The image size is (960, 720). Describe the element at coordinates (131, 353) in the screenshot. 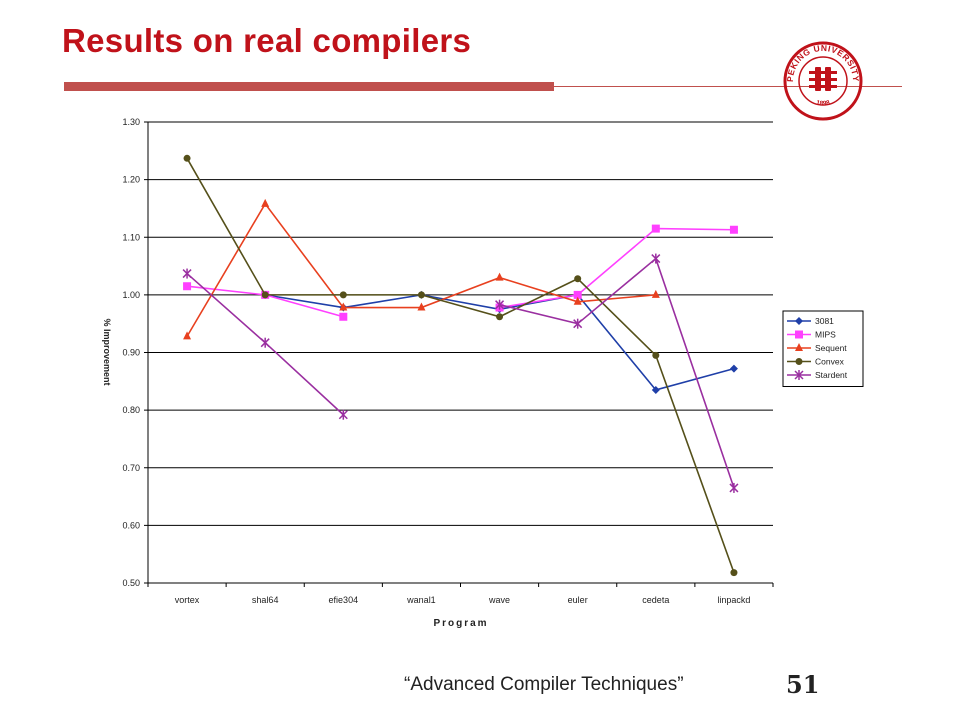

I see `y-tick-label: 0.90` at that location.